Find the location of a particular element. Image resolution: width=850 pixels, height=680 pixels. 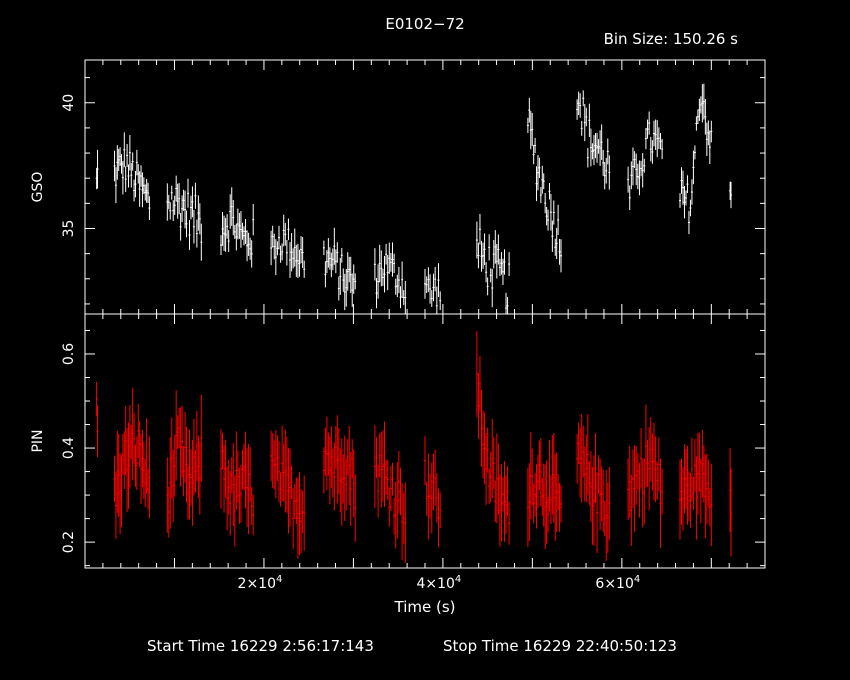

x-tick-label: 4×104 is located at coordinates (438, 583).